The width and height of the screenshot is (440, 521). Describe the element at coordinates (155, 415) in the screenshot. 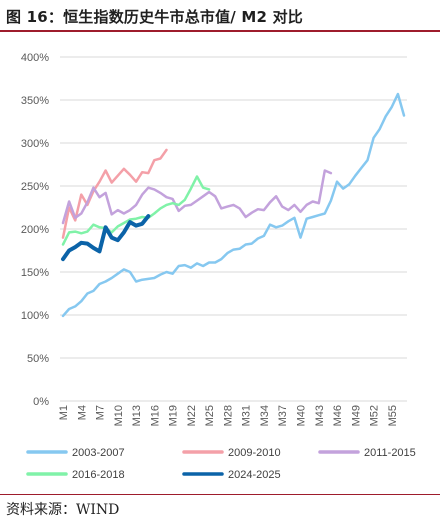

I see `x-tick-label: M16` at that location.